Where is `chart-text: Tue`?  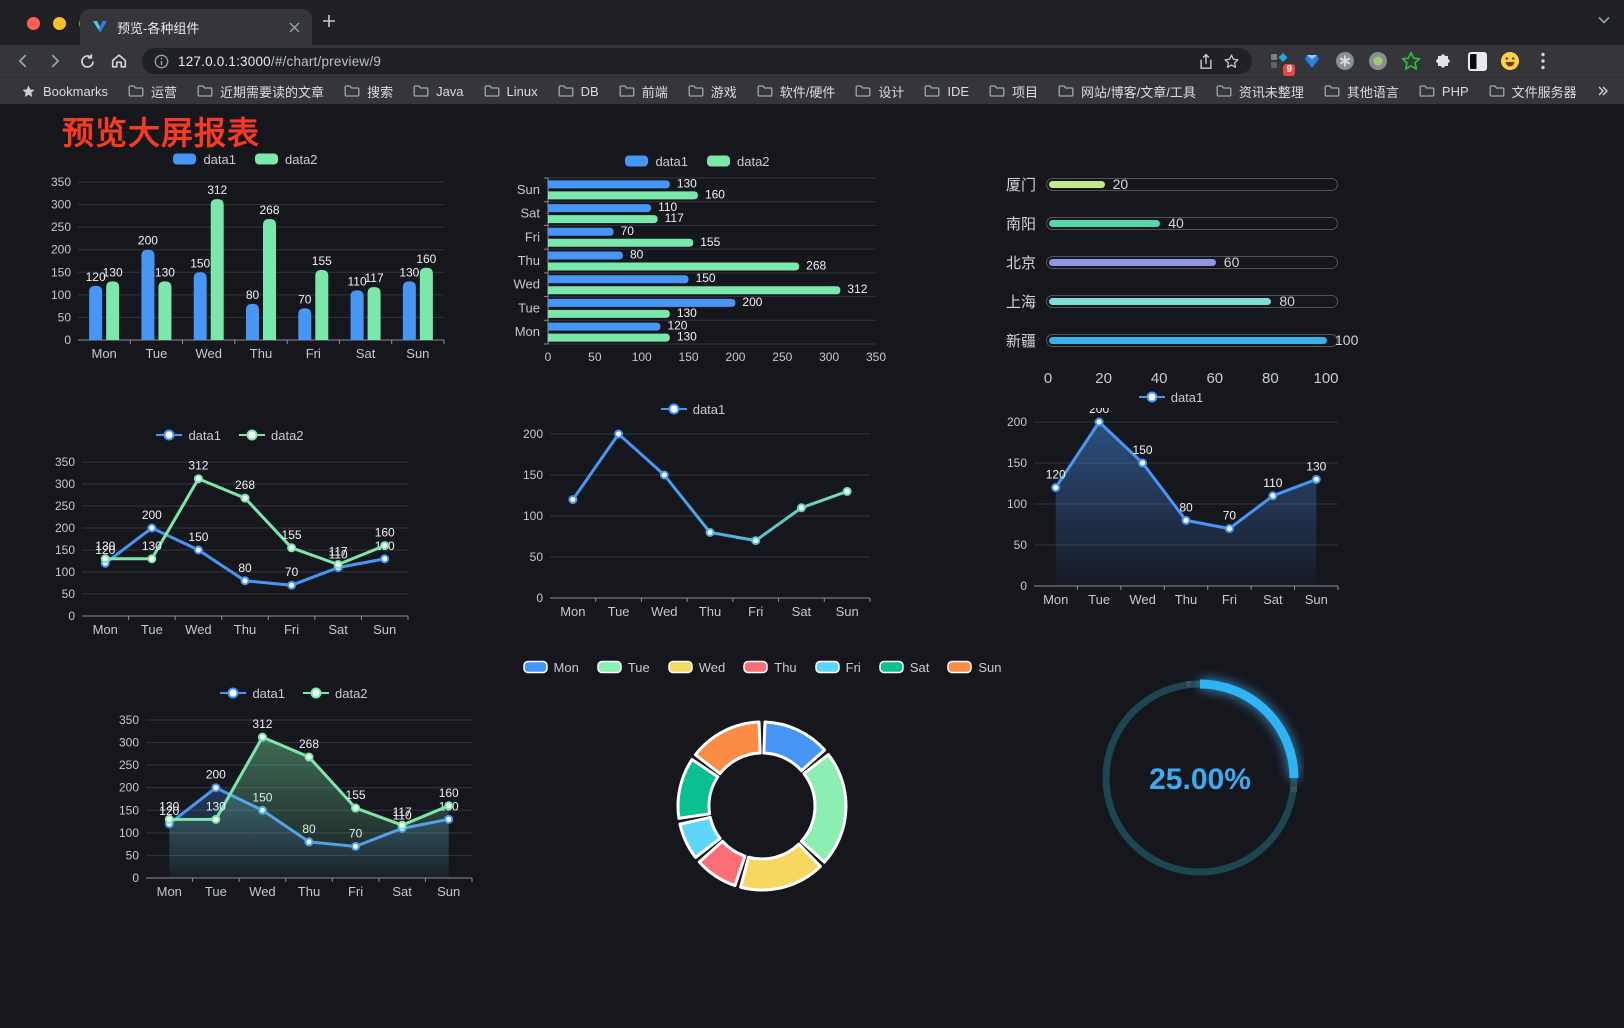 chart-text: Tue is located at coordinates (529, 307).